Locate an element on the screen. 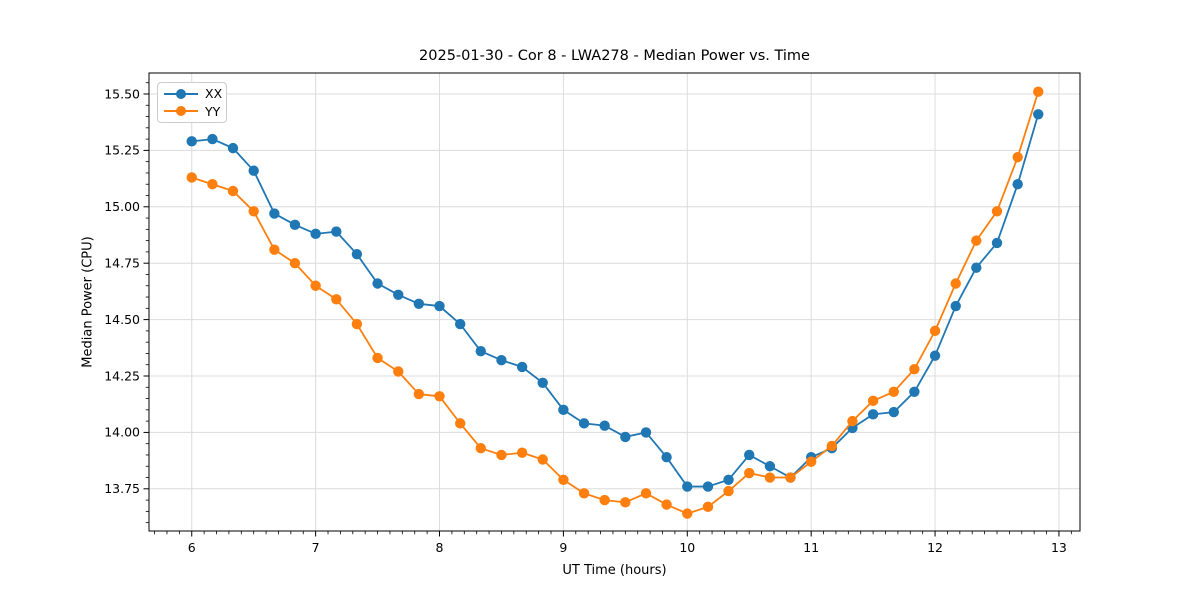 The width and height of the screenshot is (1200, 600). x-tick-label: 10 is located at coordinates (687, 547).